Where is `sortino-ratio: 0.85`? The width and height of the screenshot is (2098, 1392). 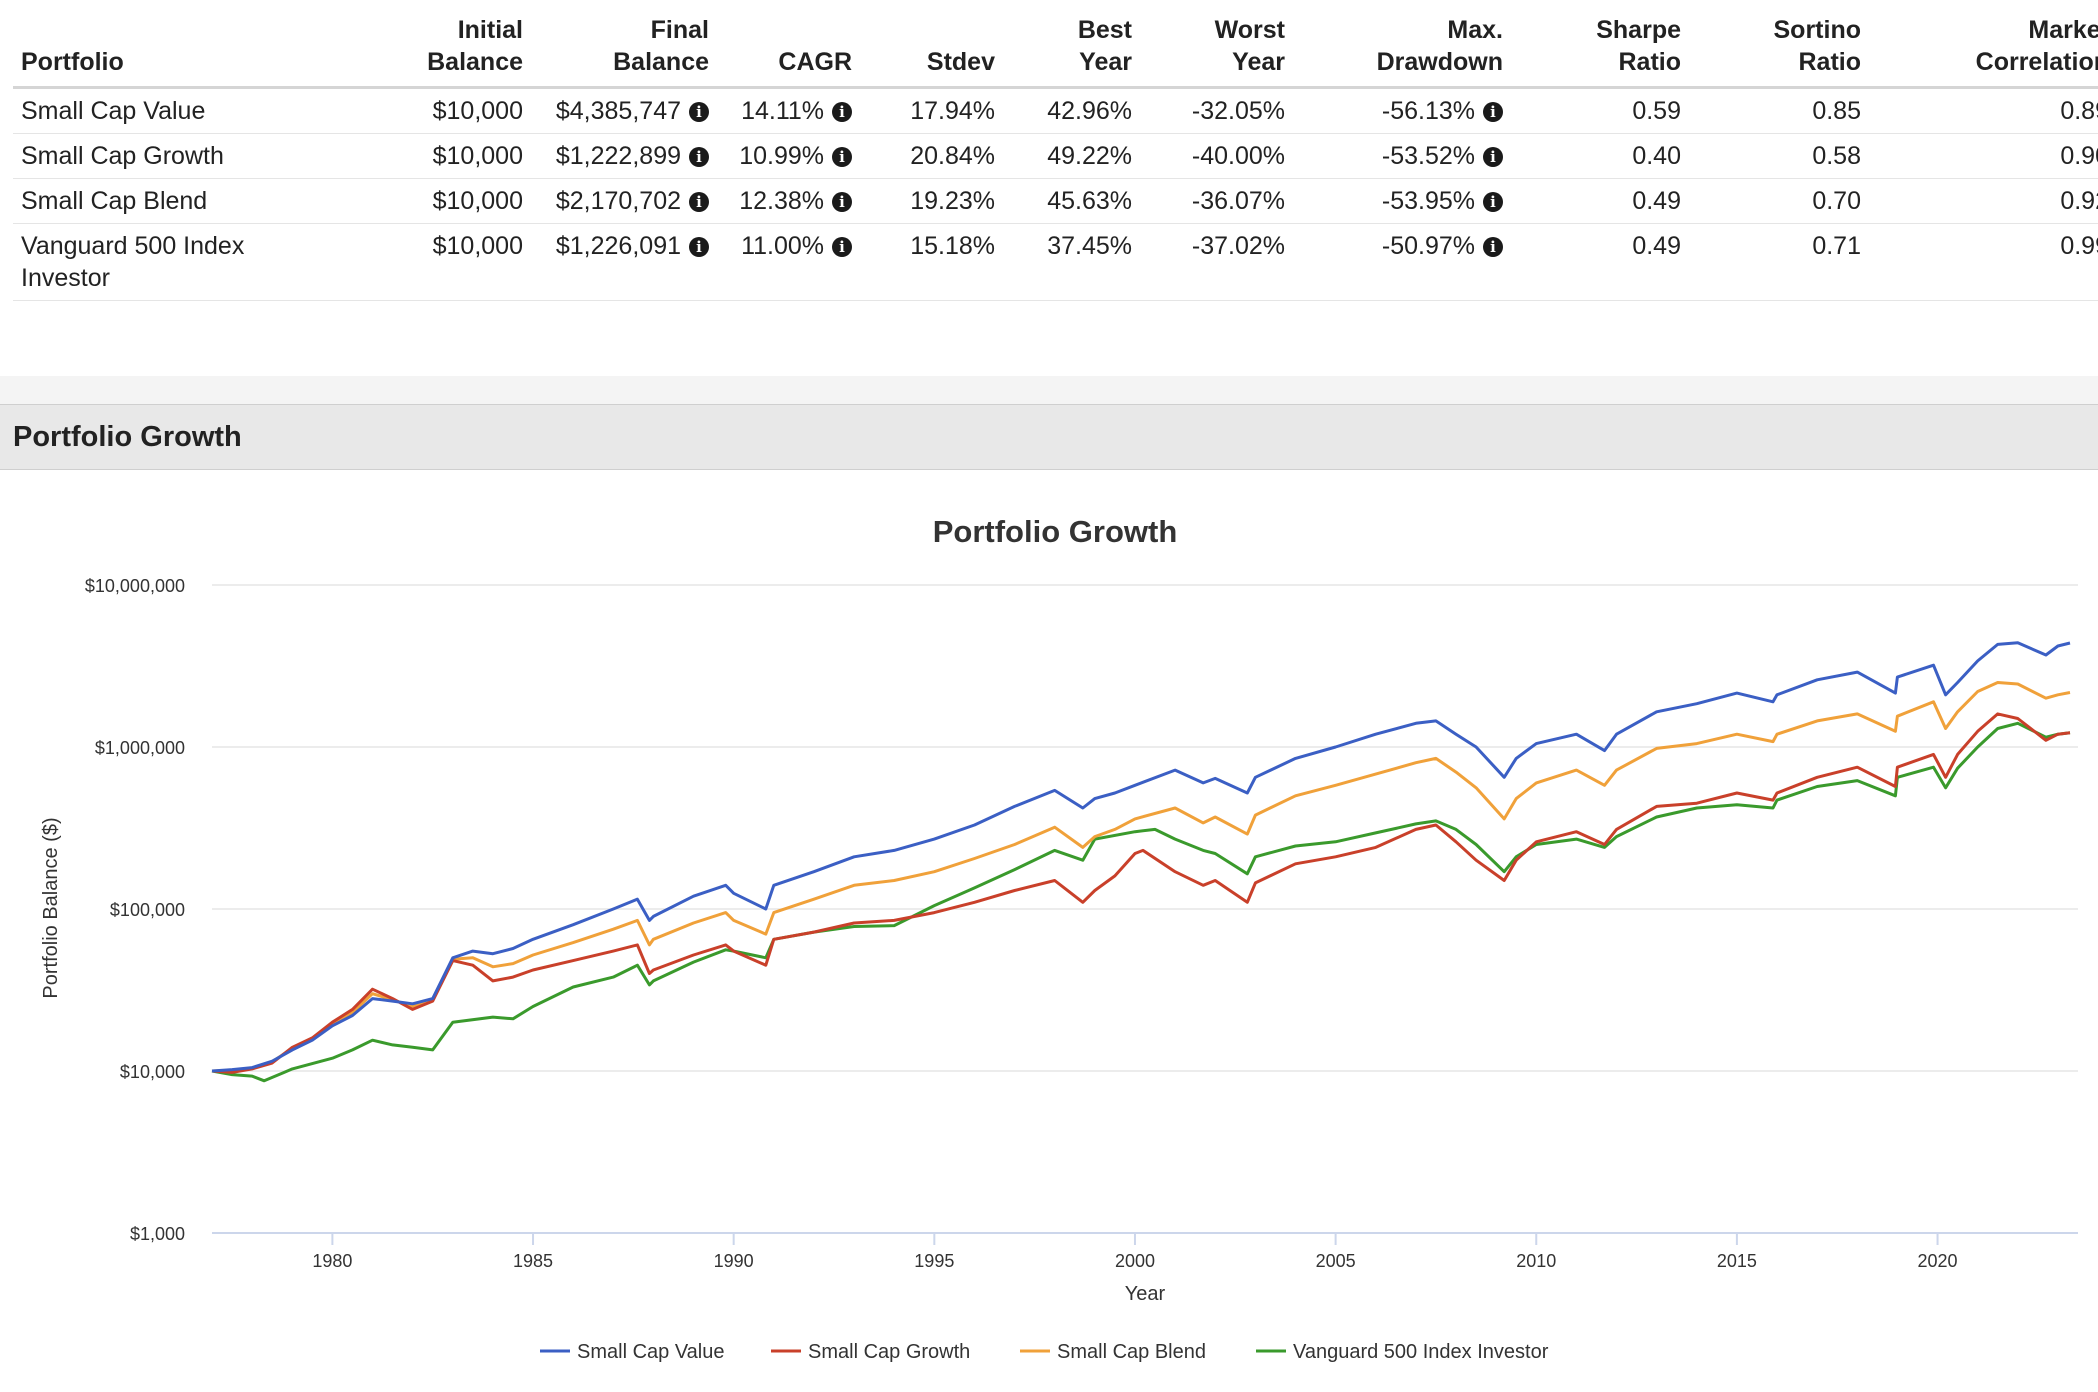
sortino-ratio: 0.85 is located at coordinates (1779, 110).